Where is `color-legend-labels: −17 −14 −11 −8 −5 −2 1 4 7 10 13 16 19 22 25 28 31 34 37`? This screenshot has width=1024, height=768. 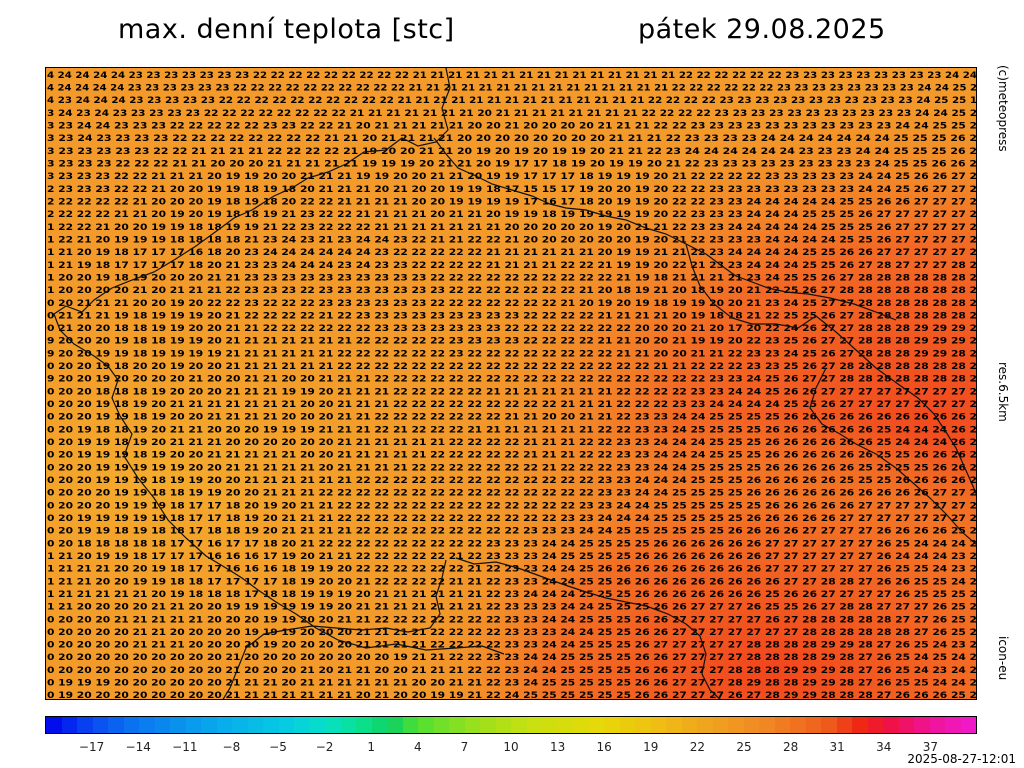 color-legend-labels: −17 −14 −11 −8 −5 −2 1 4 7 10 13 16 19 22 25 28 31 34 37 is located at coordinates (511, 748).